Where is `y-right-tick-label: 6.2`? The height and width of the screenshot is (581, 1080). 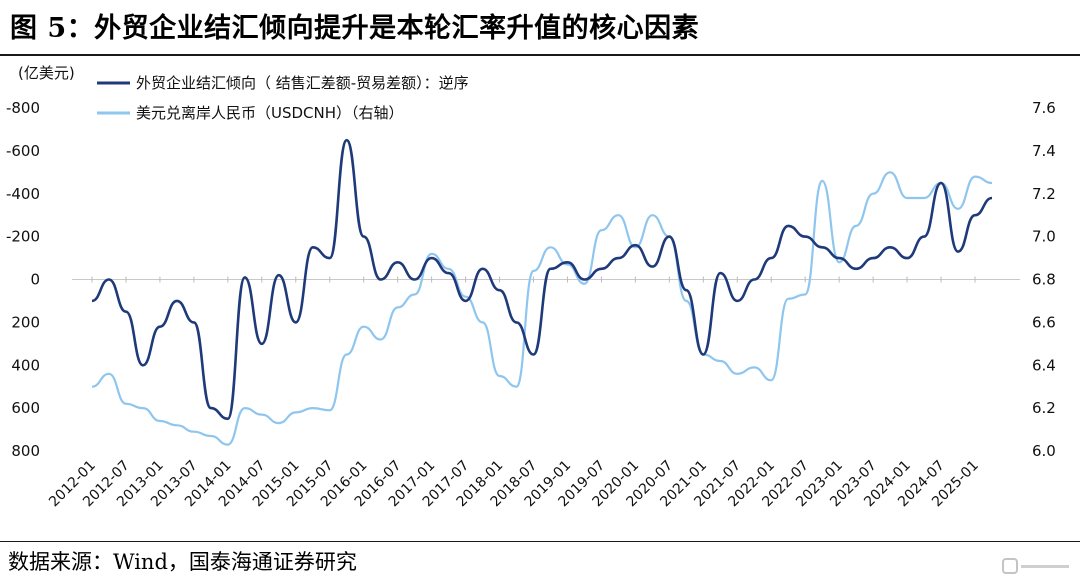 y-right-tick-label: 6.2 is located at coordinates (1044, 408).